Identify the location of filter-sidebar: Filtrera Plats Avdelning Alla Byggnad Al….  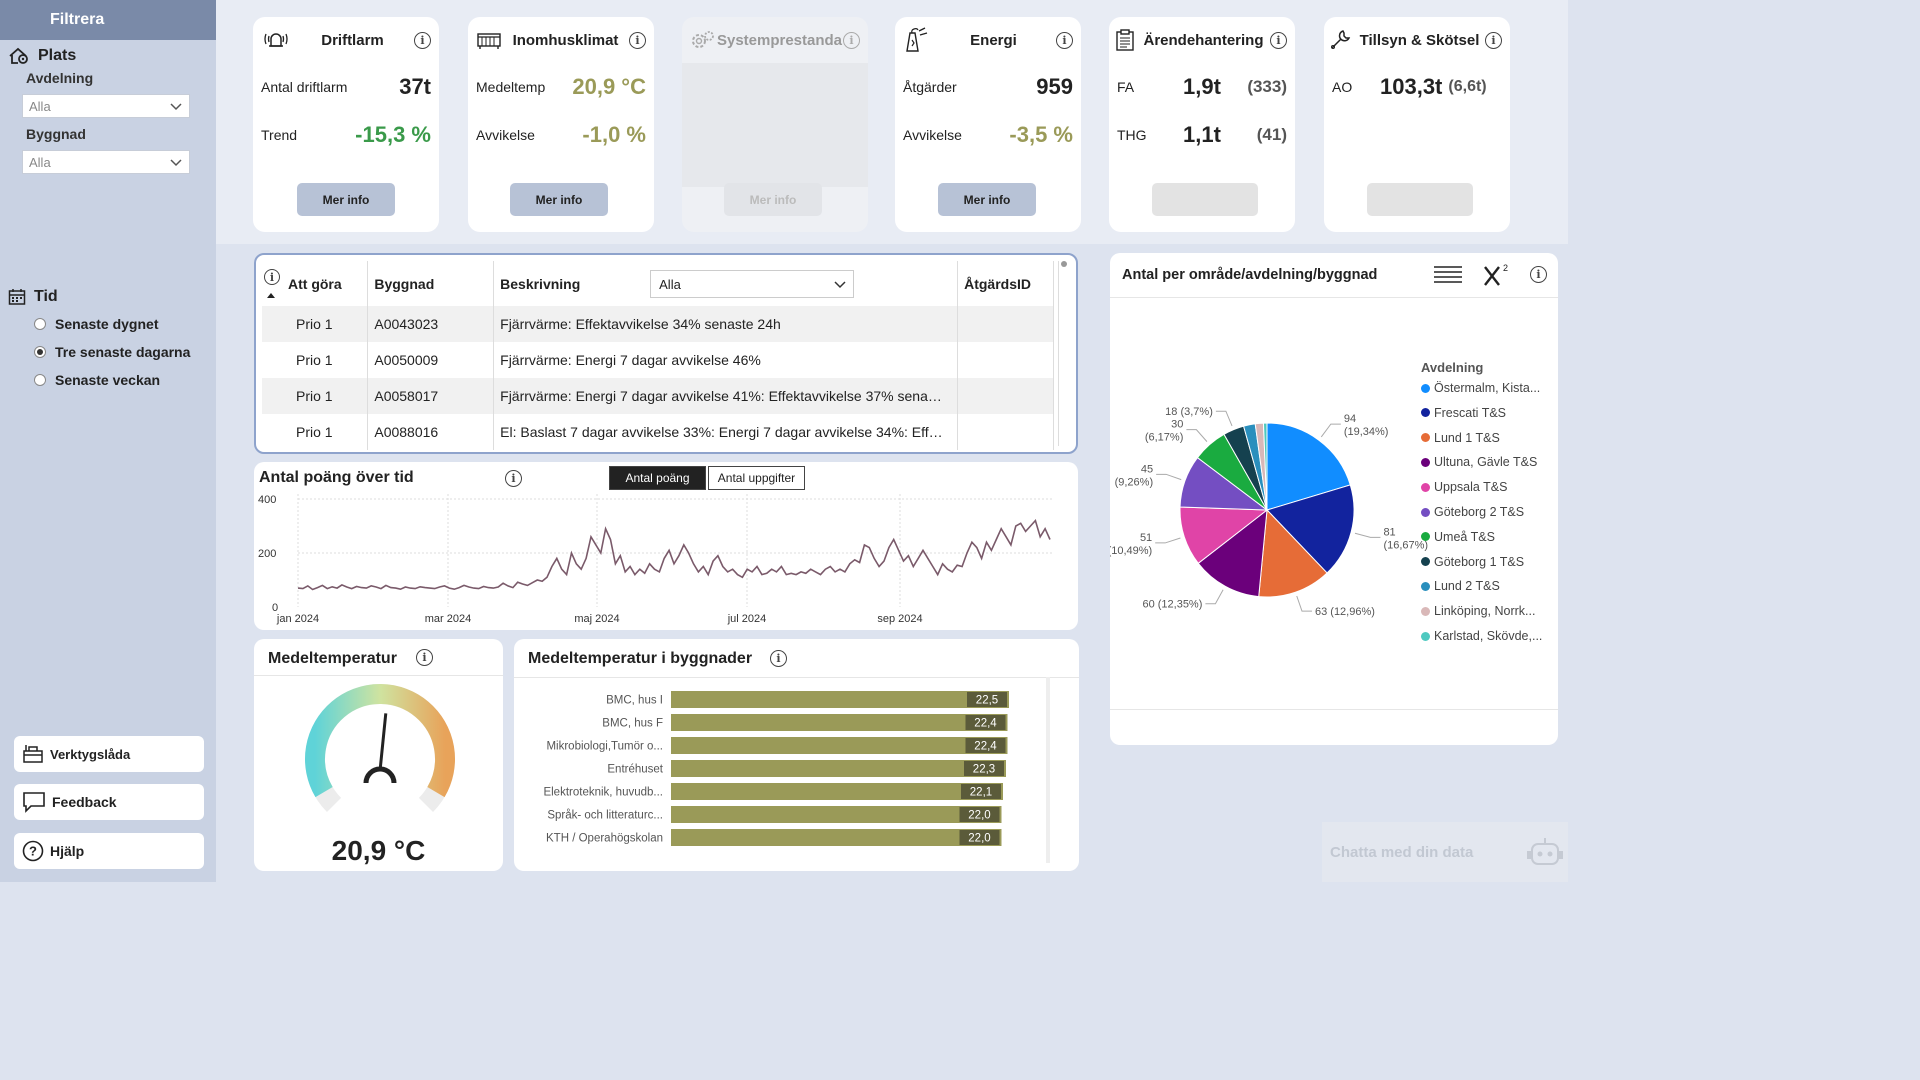
(108, 441).